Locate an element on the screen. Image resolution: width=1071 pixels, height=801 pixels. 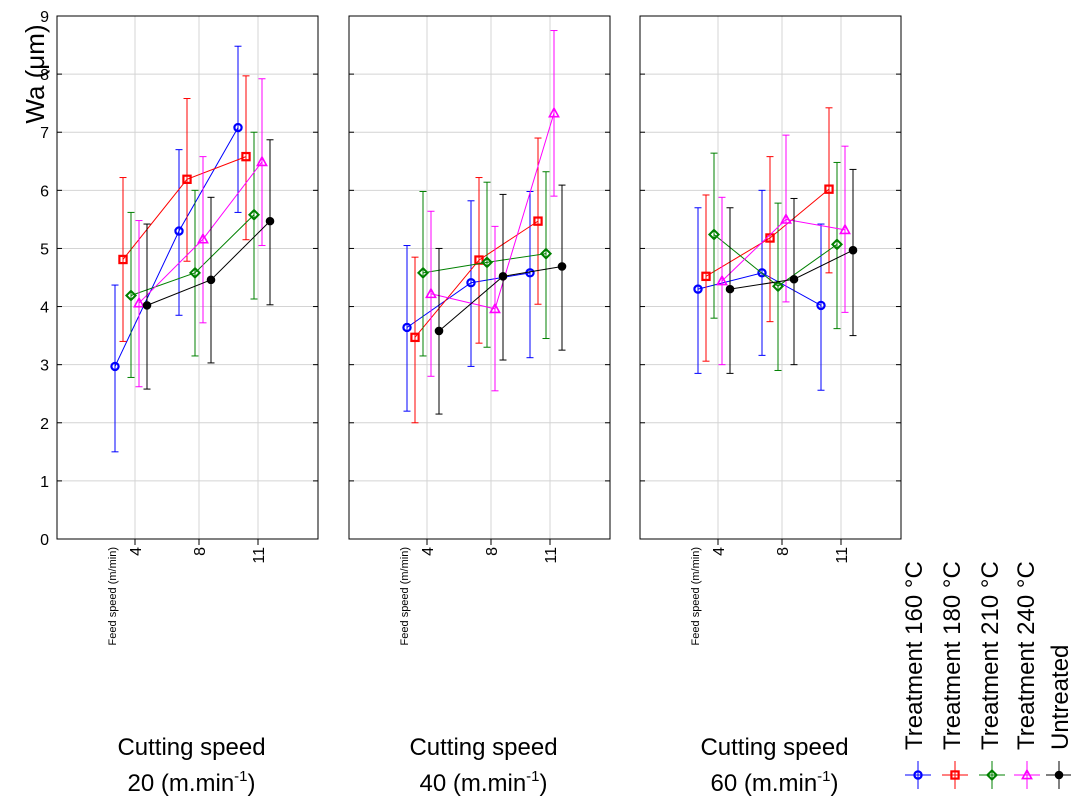
legend-entry: Treatment 210 °C is located at coordinates (991, 675).